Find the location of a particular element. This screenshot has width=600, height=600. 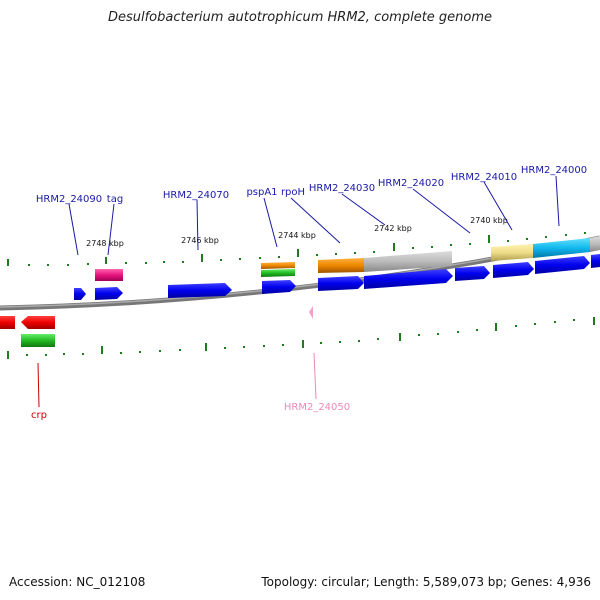

scale-label-2748: 2748 kbp is located at coordinates (105, 243).